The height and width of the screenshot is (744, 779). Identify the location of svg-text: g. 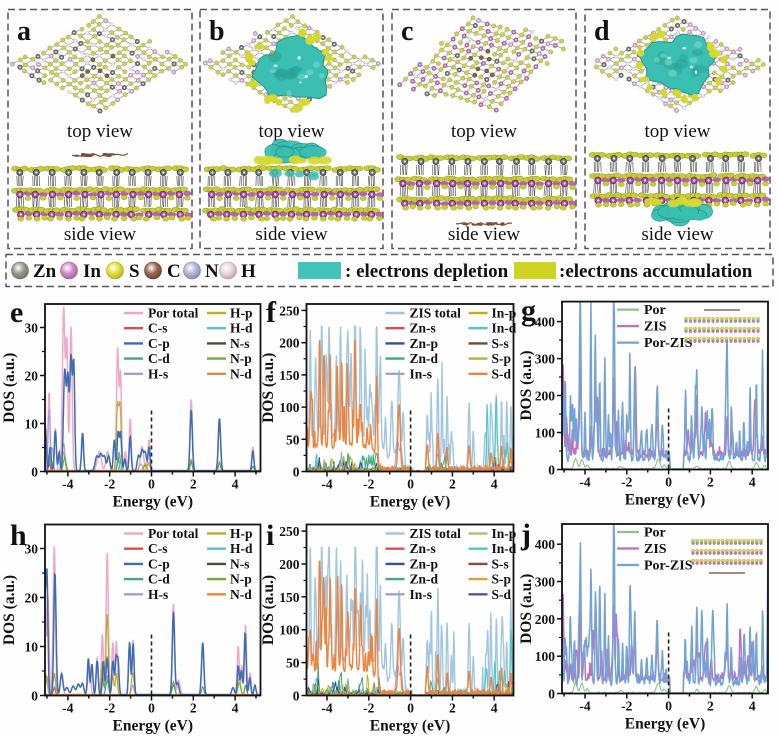
(528, 310).